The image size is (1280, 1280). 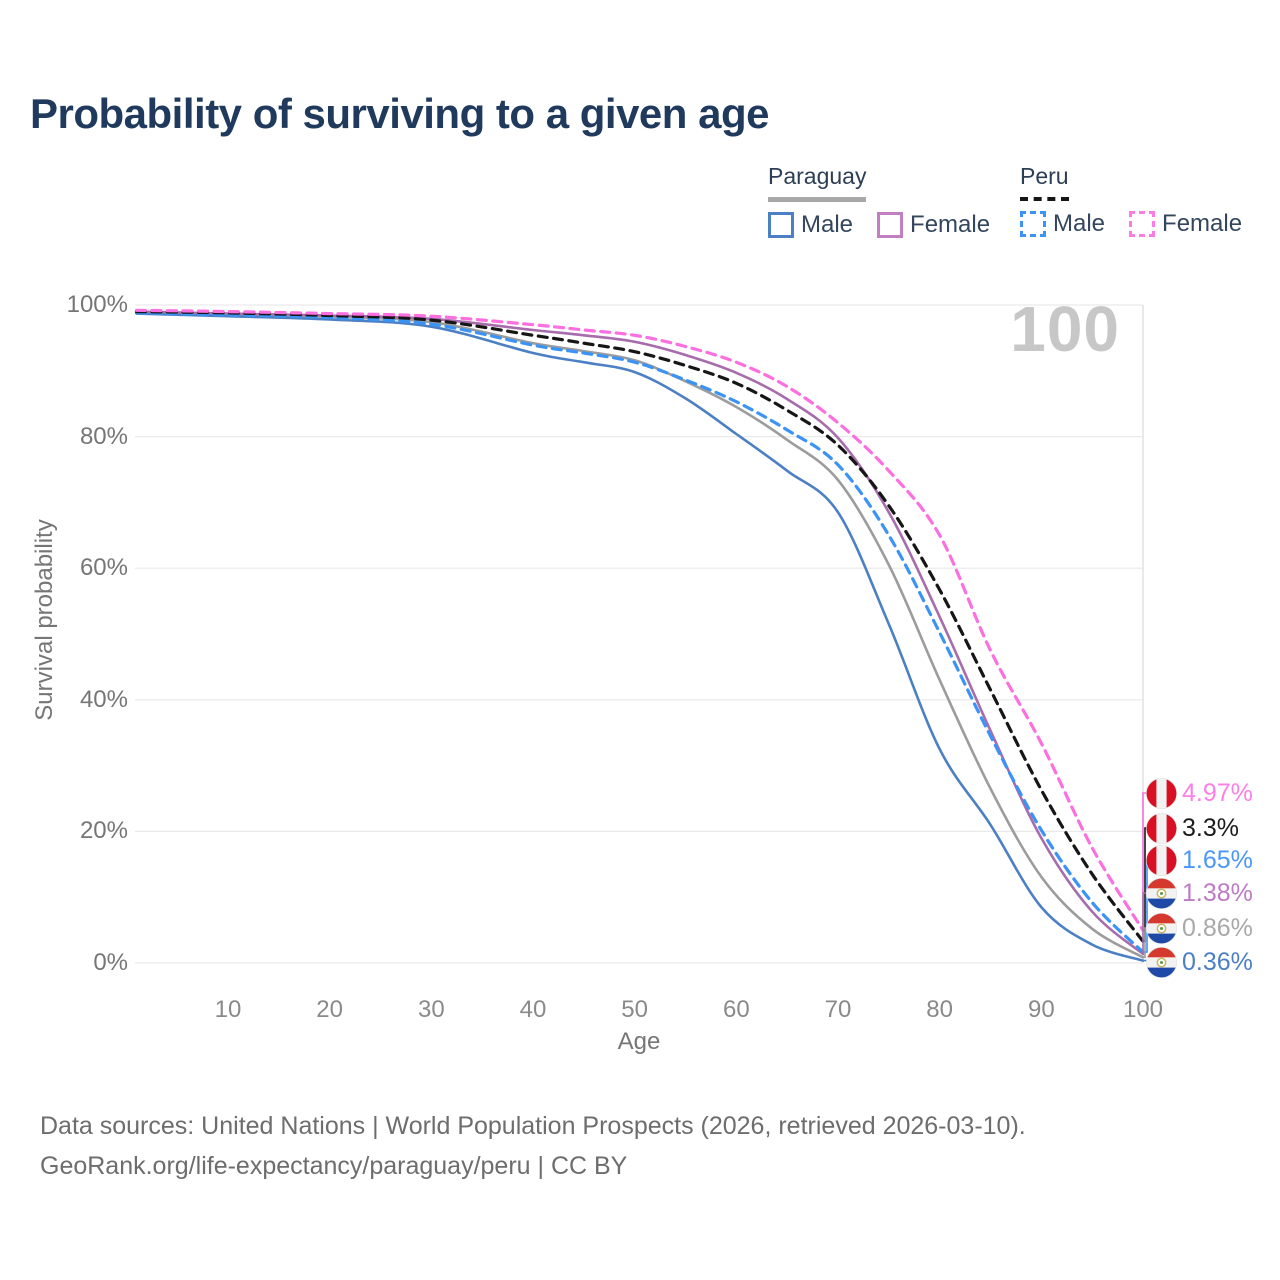 I want to click on end-label-value: 1.38%, so click(x=1217, y=892).